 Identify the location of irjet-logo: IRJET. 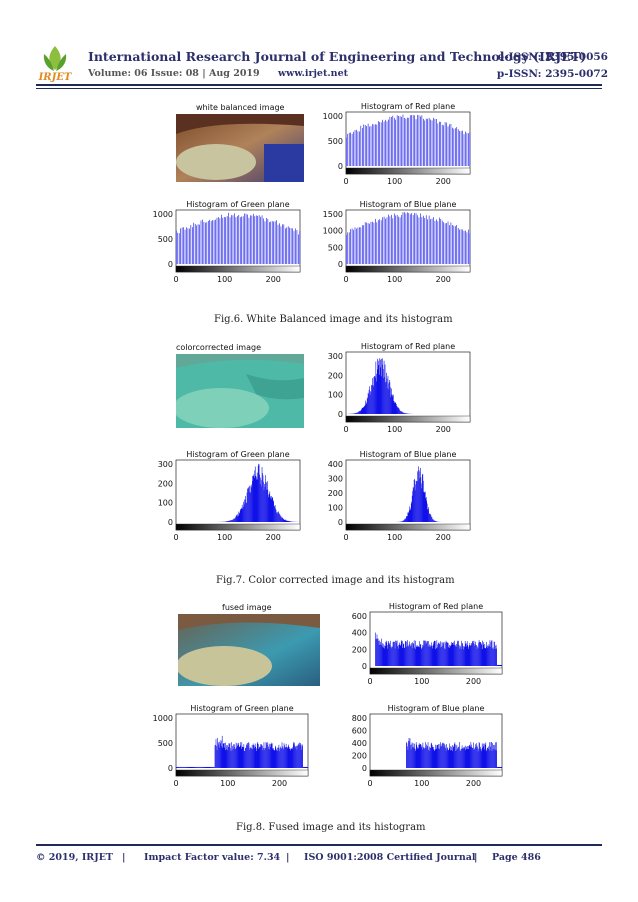
(55, 64).